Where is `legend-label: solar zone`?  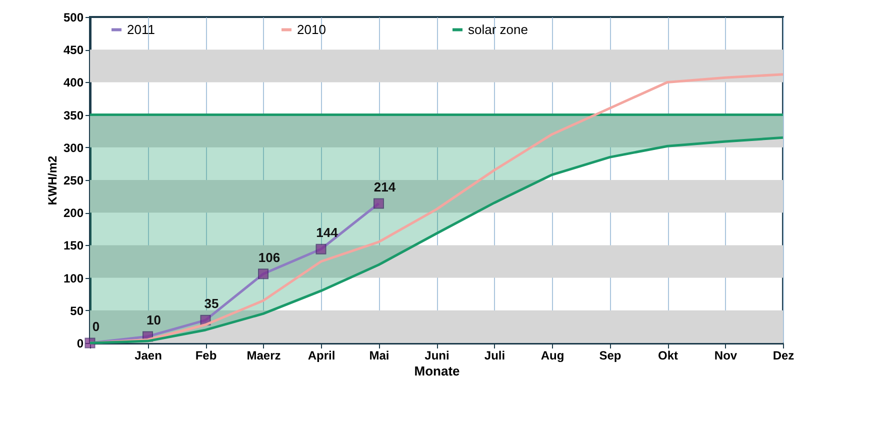 legend-label: solar zone is located at coordinates (498, 29).